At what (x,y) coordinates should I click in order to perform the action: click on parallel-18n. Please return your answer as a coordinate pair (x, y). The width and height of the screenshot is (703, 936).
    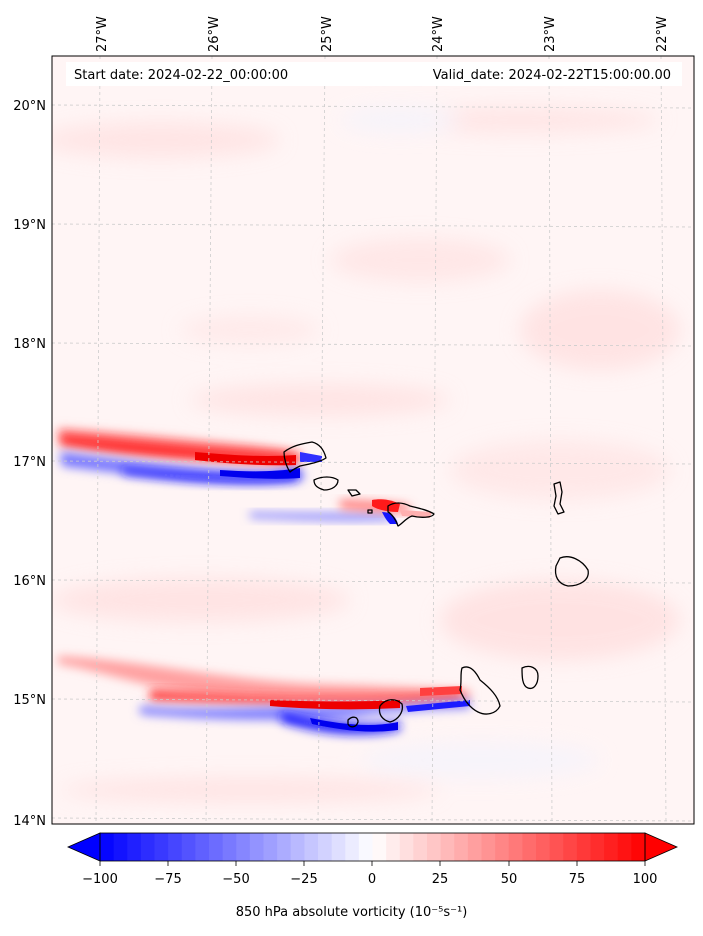
    Looking at the image, I should click on (373, 344).